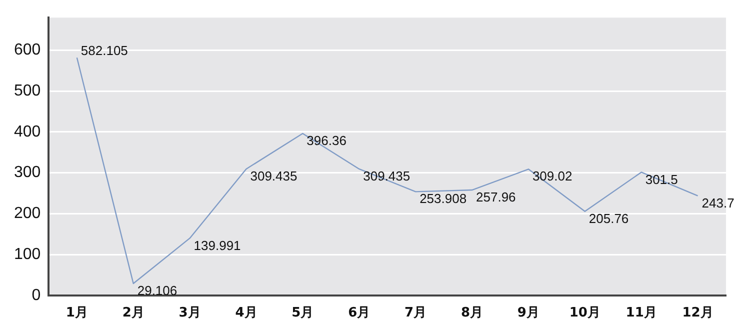 This screenshot has height=333, width=740. I want to click on y-tick-label: 200, so click(27, 213).